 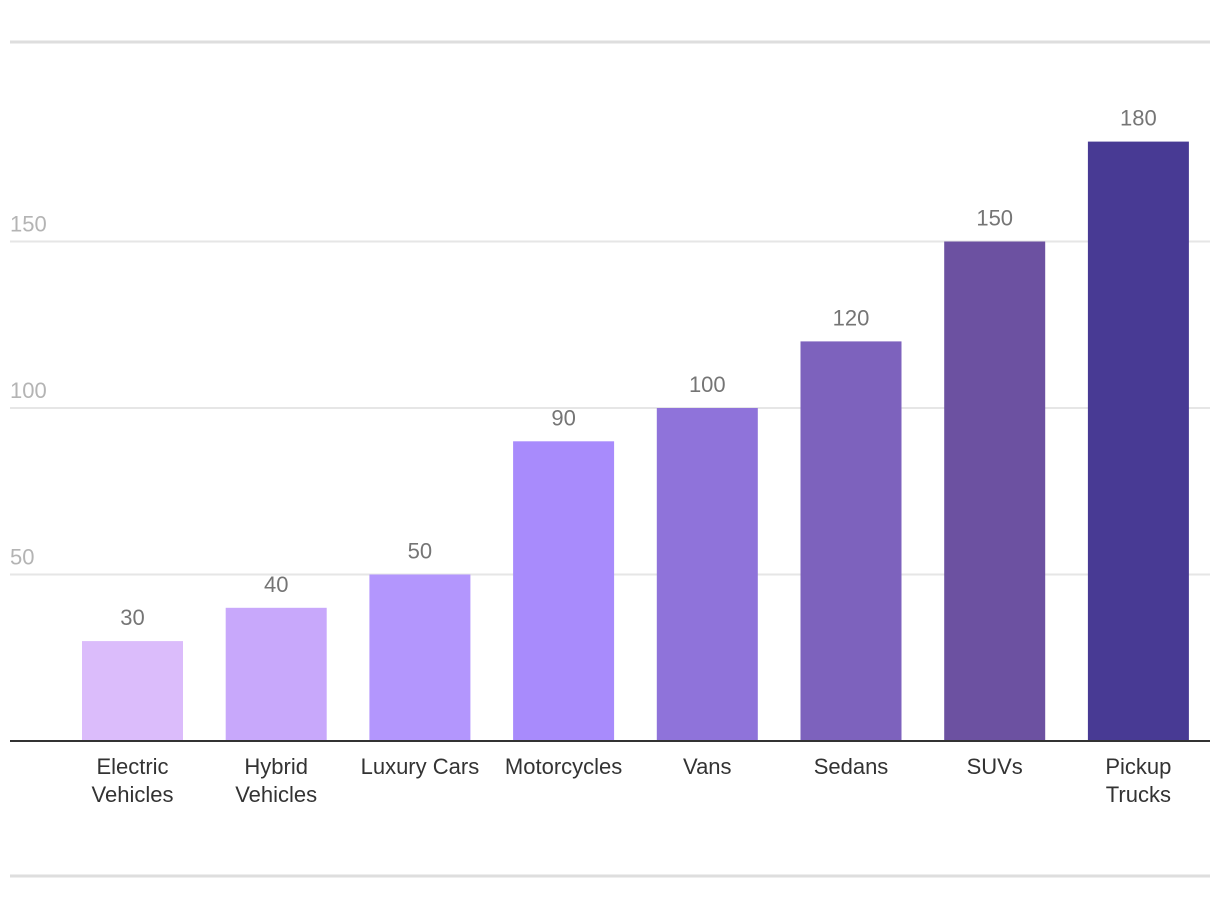 I want to click on x-category-label: Electric, so click(x=132, y=766).